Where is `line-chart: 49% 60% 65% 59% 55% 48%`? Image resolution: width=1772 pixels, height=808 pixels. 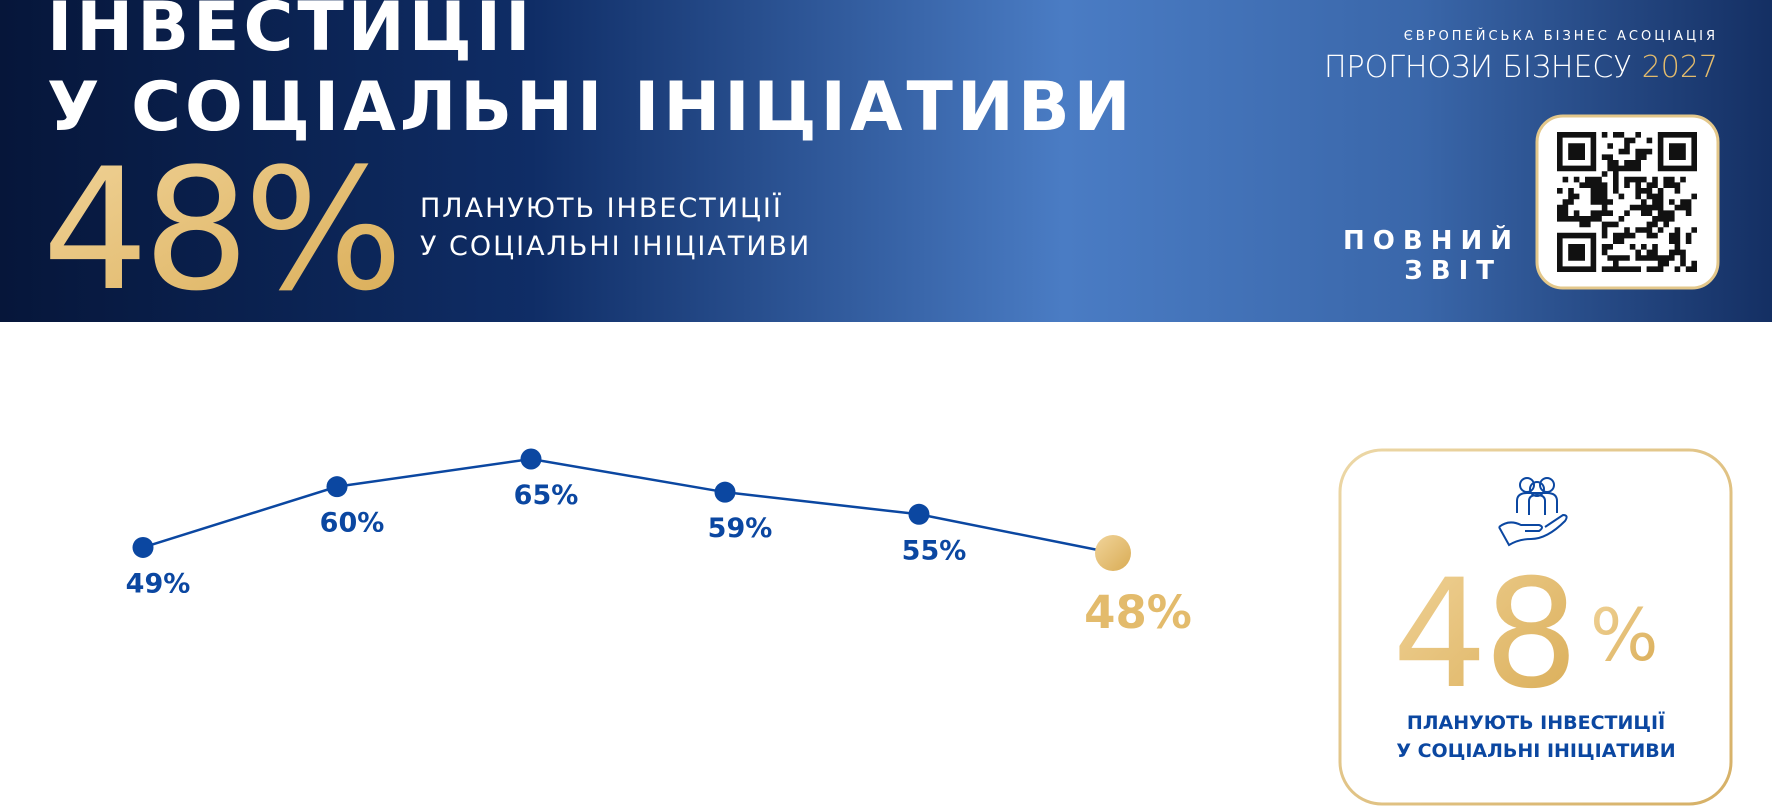 line-chart: 49% 60% 65% 59% 55% 48% is located at coordinates (659, 543).